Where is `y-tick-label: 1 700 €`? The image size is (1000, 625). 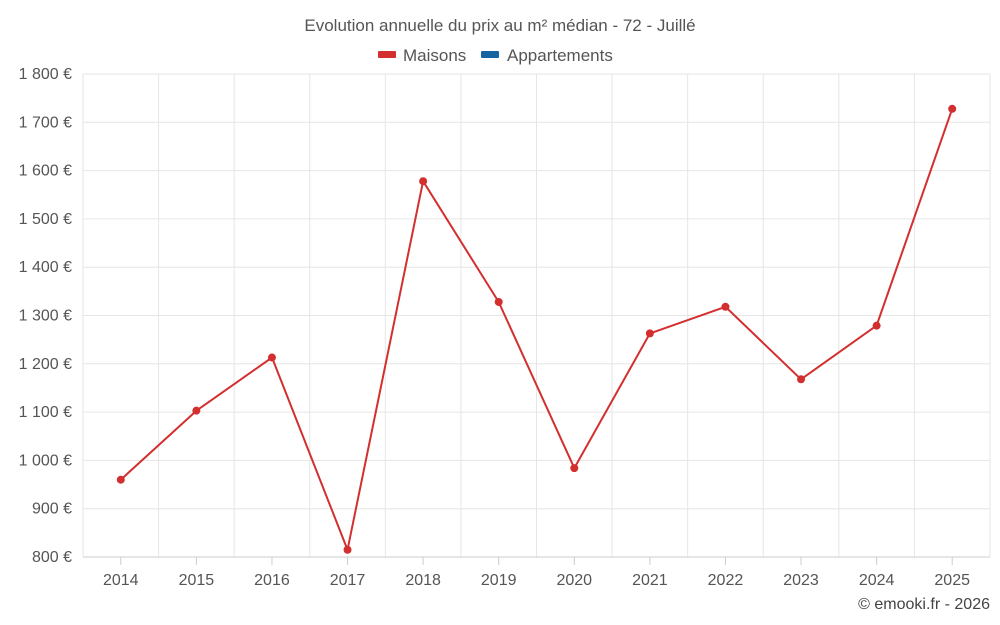
y-tick-label: 1 700 € is located at coordinates (45, 122).